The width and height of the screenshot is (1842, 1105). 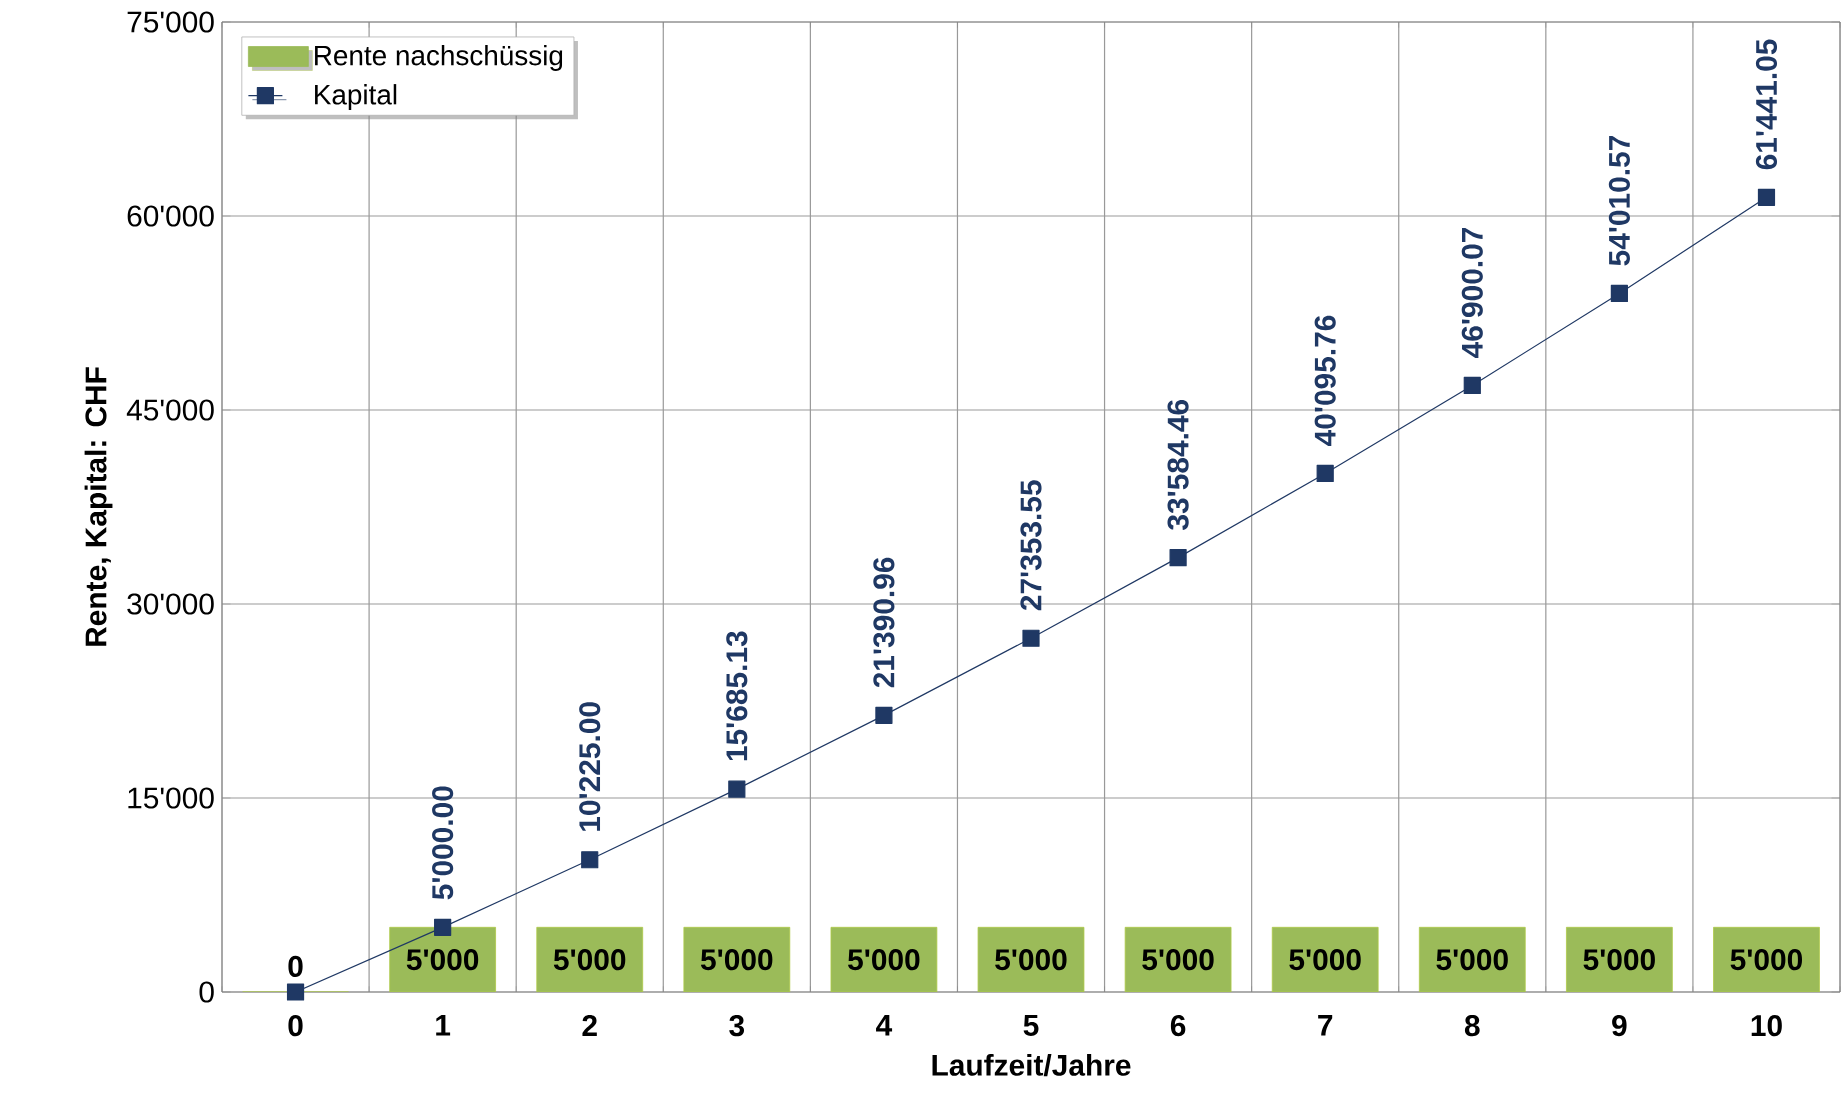 What do you see at coordinates (590, 766) in the screenshot?
I see `data-label: 10'225.00` at bounding box center [590, 766].